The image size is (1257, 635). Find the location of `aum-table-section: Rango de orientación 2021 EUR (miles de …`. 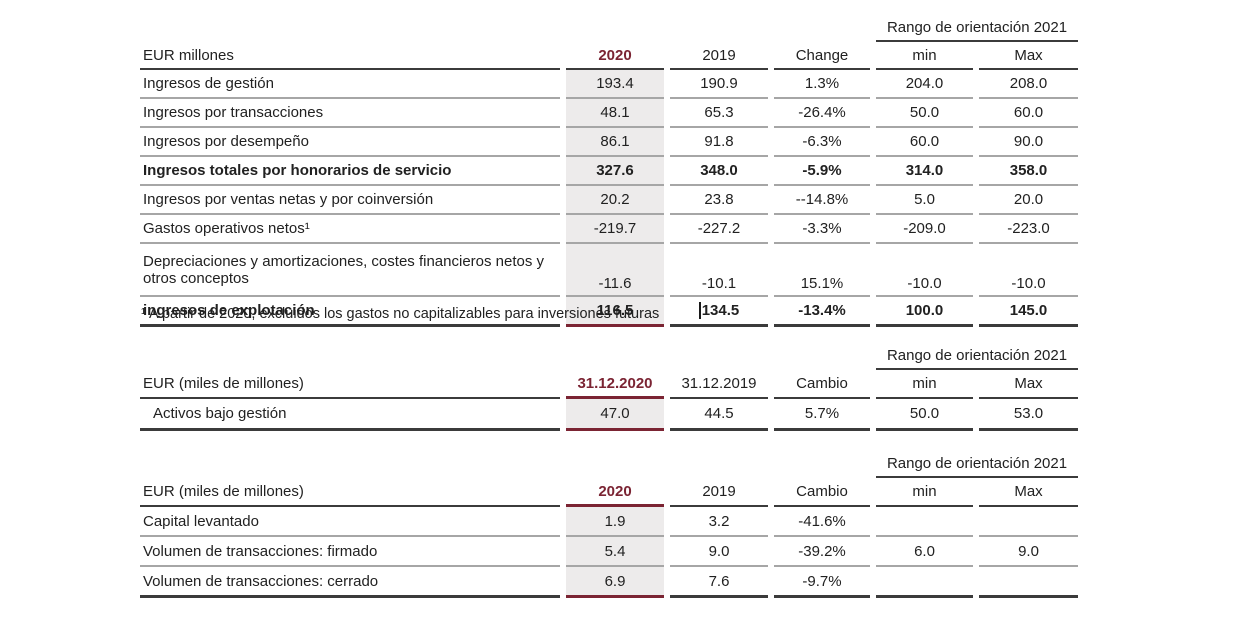

aum-table-section: Rango de orientación 2021 EUR (miles de … is located at coordinates (609, 386).